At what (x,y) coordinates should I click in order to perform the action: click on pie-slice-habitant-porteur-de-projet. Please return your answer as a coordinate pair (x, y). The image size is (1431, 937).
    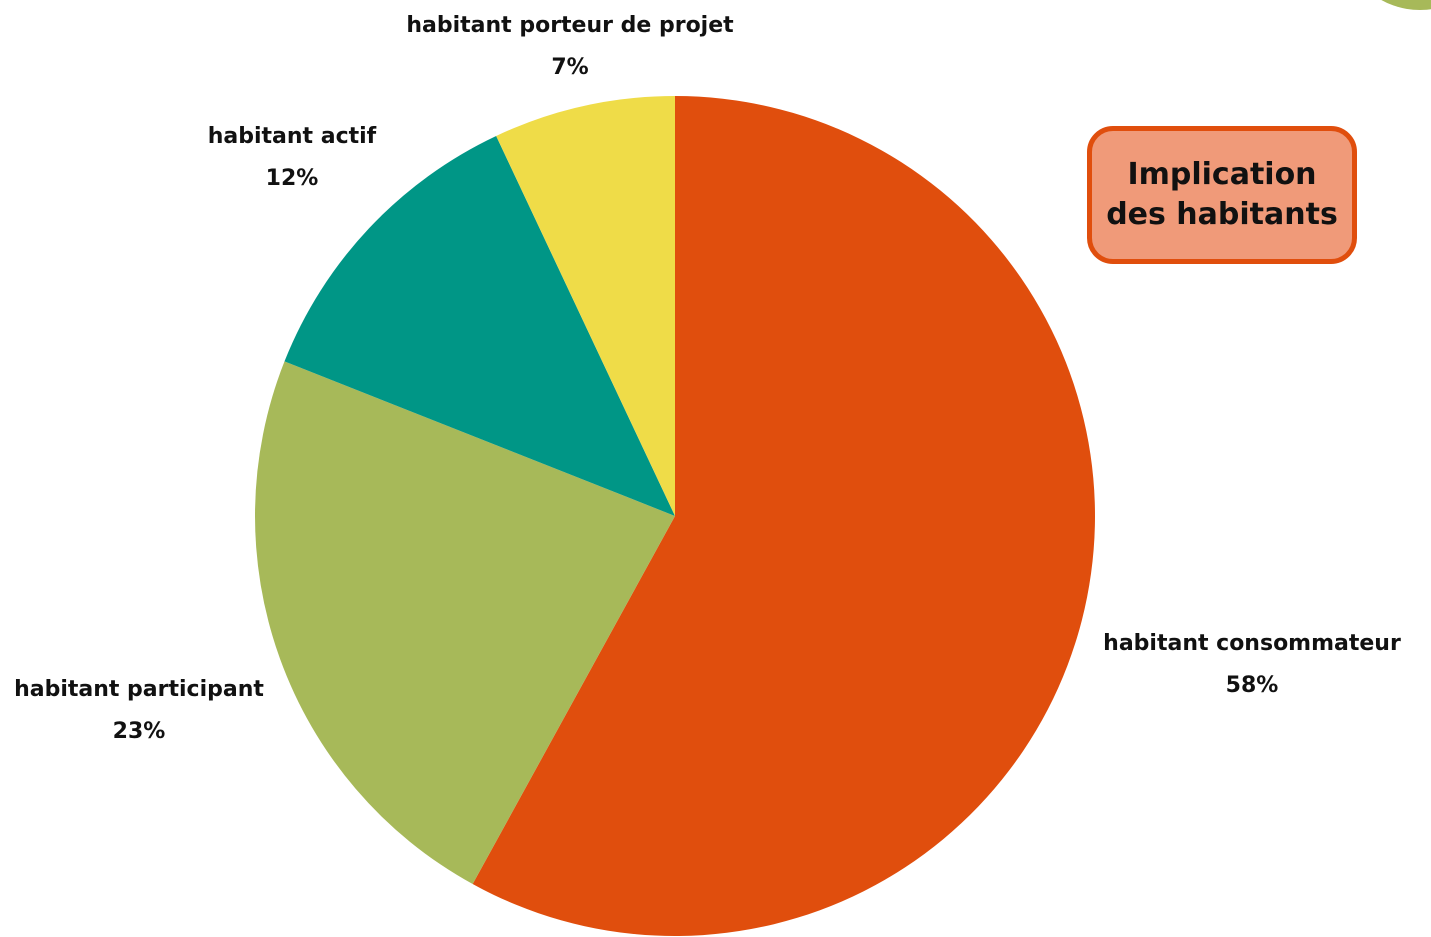
    Looking at the image, I should click on (585, 305).